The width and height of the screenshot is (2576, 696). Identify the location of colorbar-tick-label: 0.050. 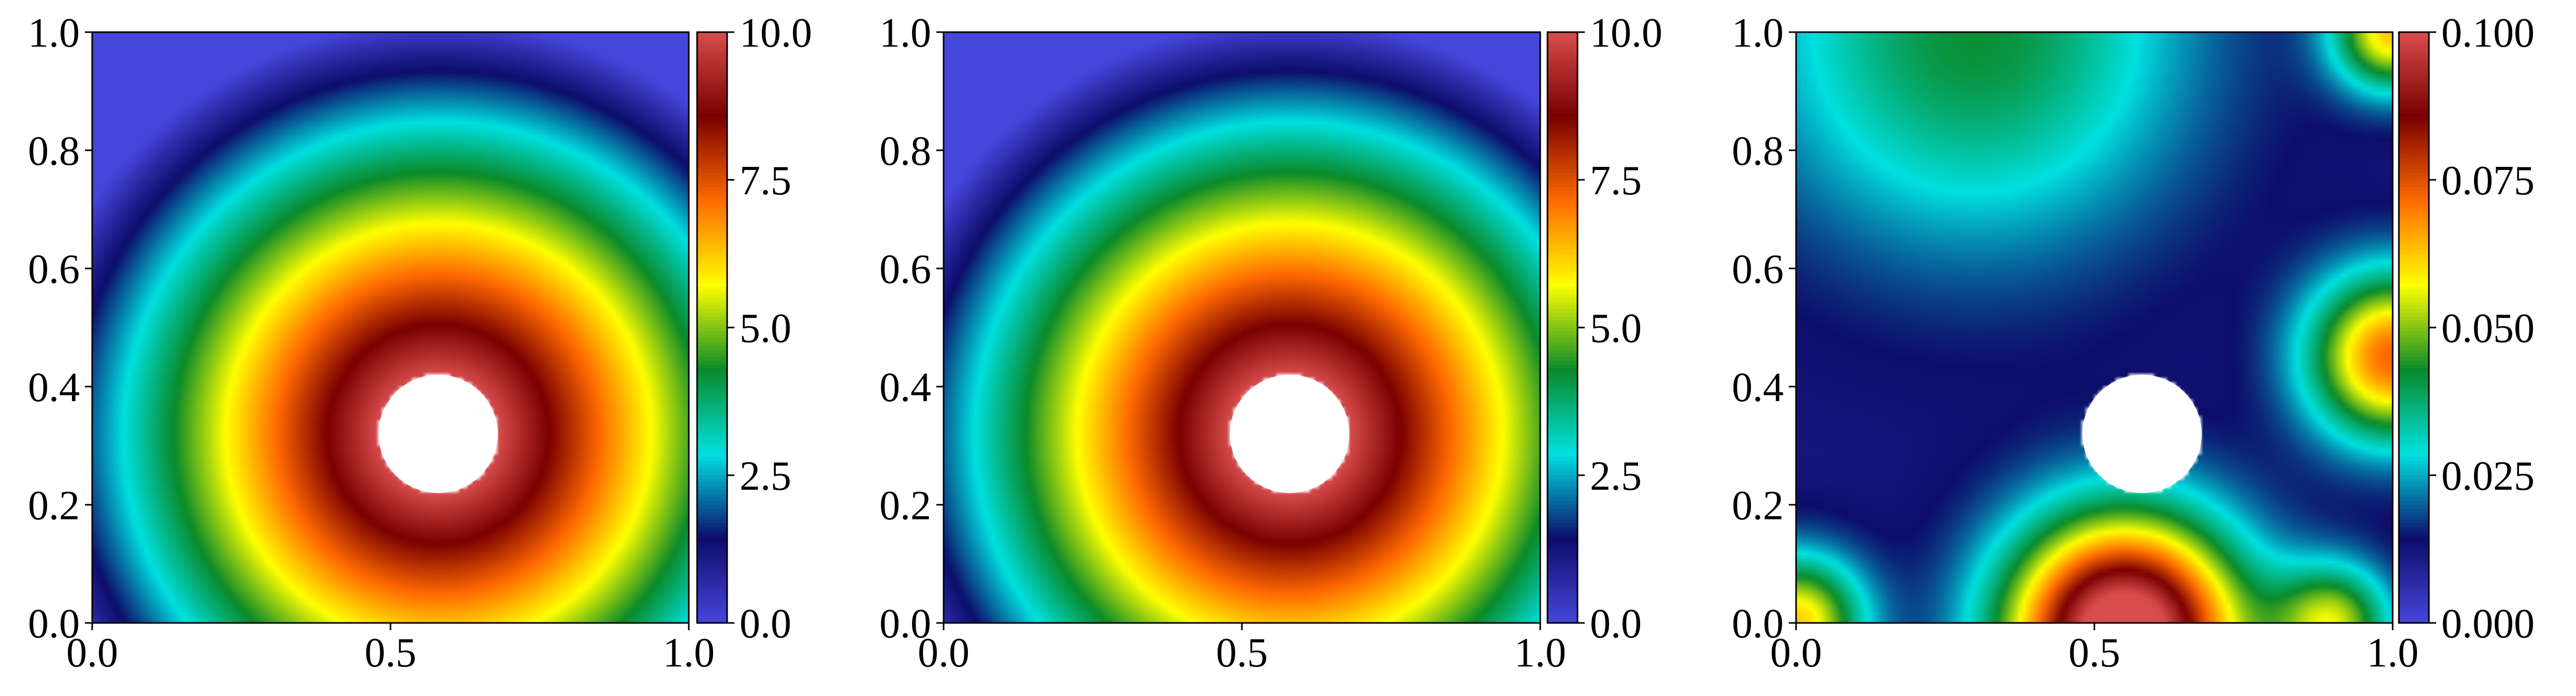
(2488, 328).